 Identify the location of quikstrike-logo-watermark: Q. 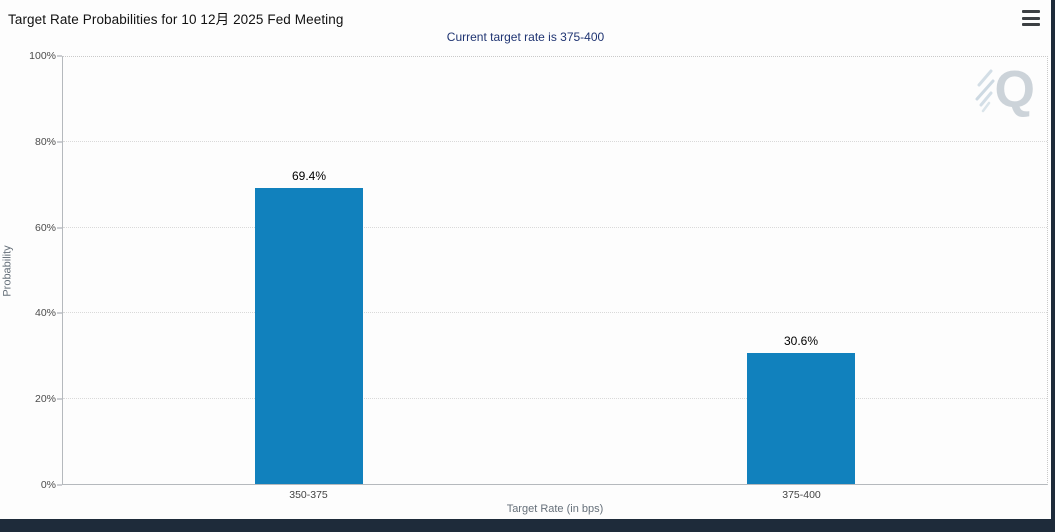
(1002, 90).